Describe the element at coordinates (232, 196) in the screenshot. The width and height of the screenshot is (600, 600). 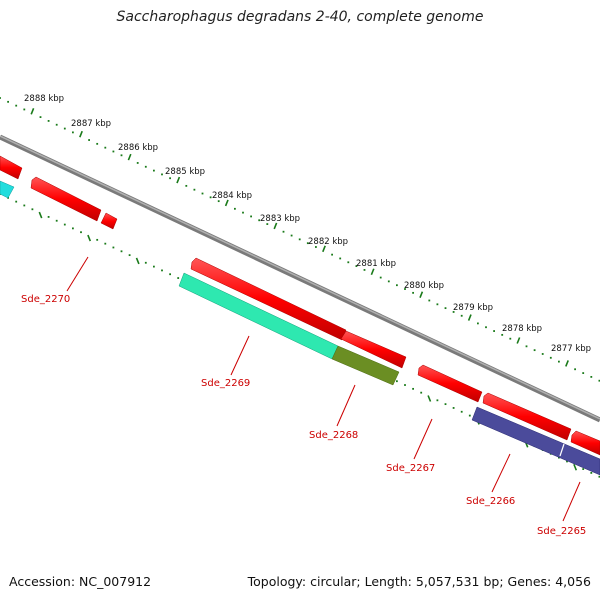
I see `kbp-label-2884: 2884 kbp` at that location.